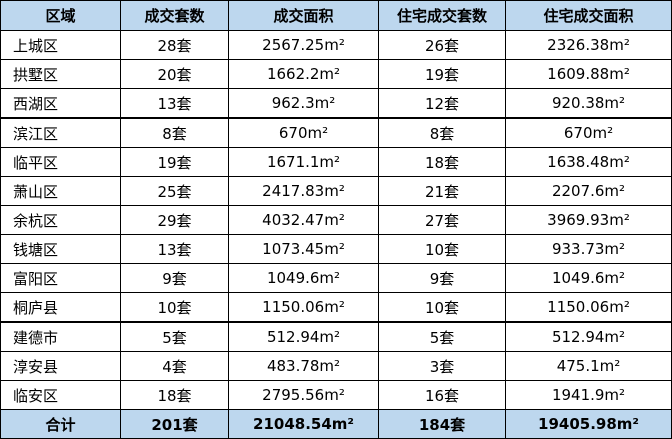  I want to click on total-transaction-area-cell: 21048.54m², so click(303, 424).